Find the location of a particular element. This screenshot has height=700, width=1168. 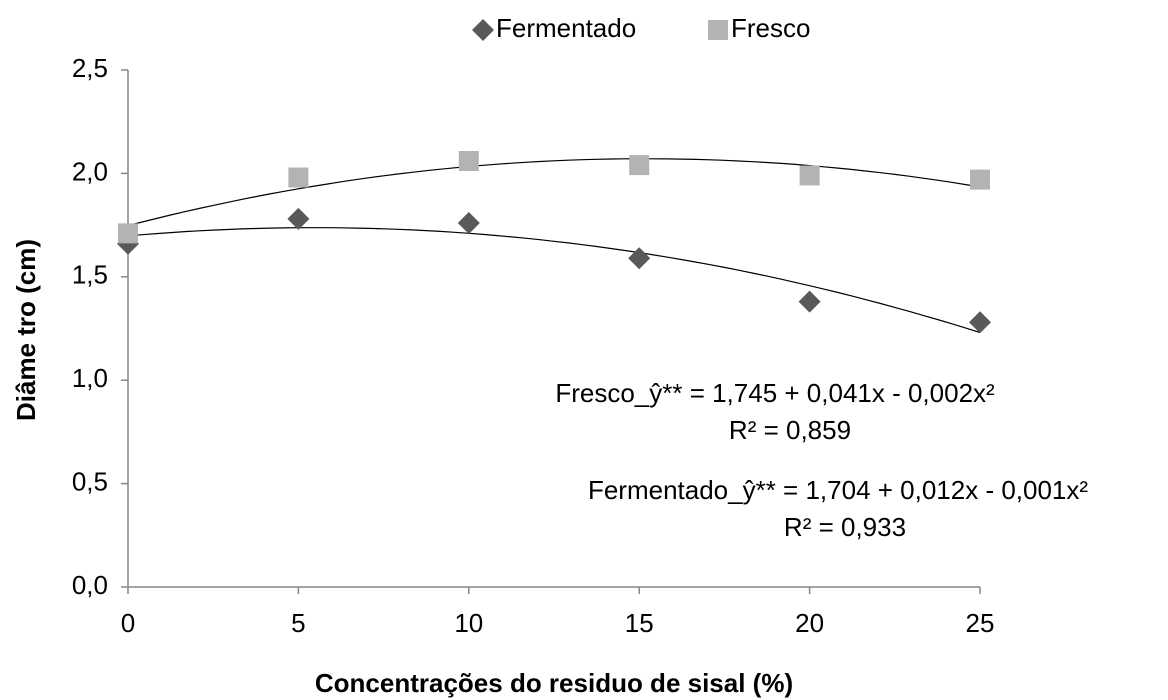

x-tick-label: 25 is located at coordinates (980, 623).